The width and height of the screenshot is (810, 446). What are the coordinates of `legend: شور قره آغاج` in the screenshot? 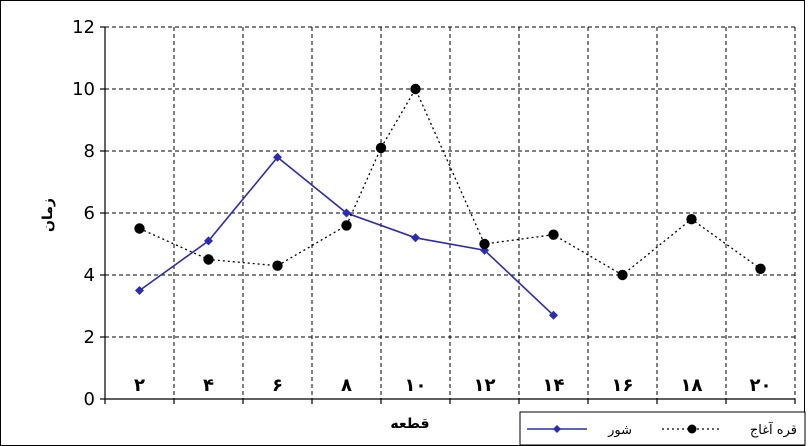 It's located at (662, 428).